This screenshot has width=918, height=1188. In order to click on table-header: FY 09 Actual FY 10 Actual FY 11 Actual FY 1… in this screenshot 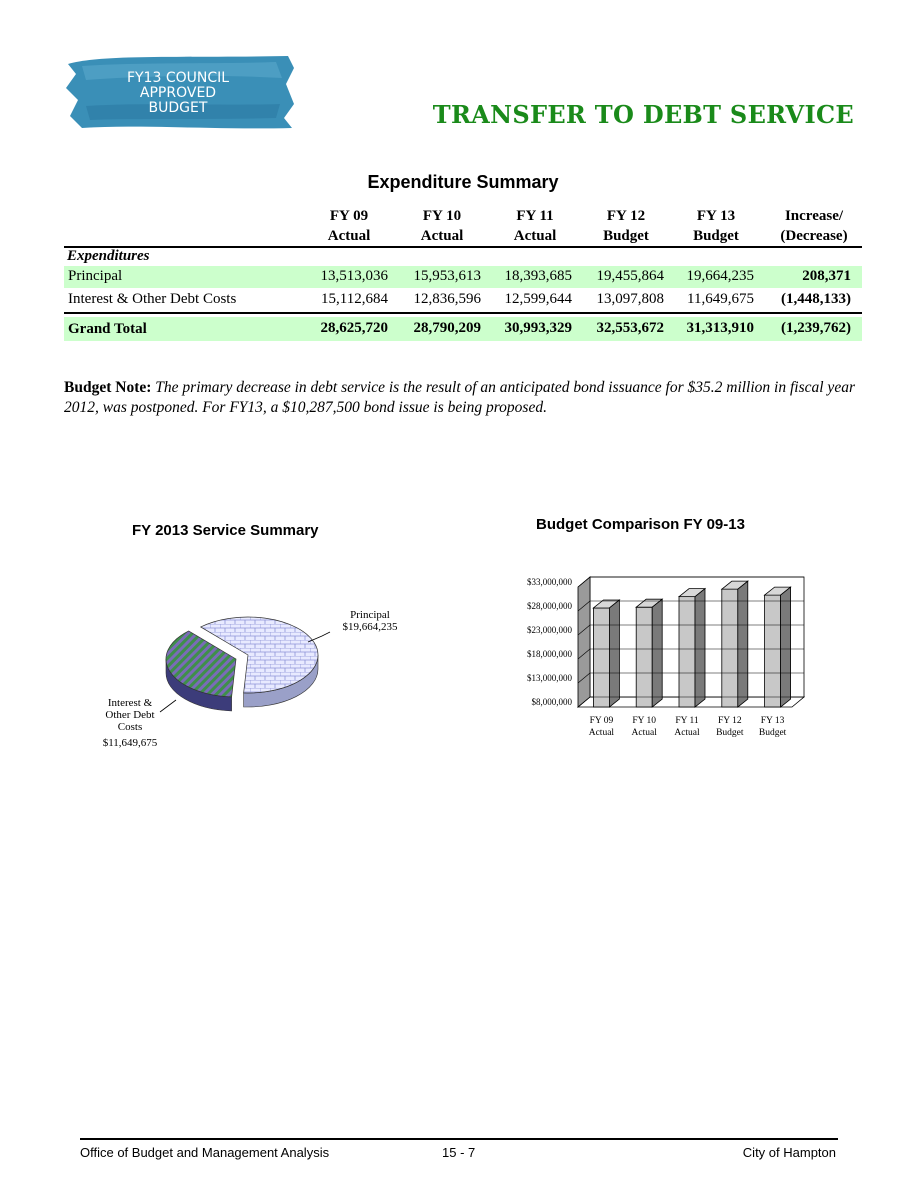, I will do `click(463, 226)`.